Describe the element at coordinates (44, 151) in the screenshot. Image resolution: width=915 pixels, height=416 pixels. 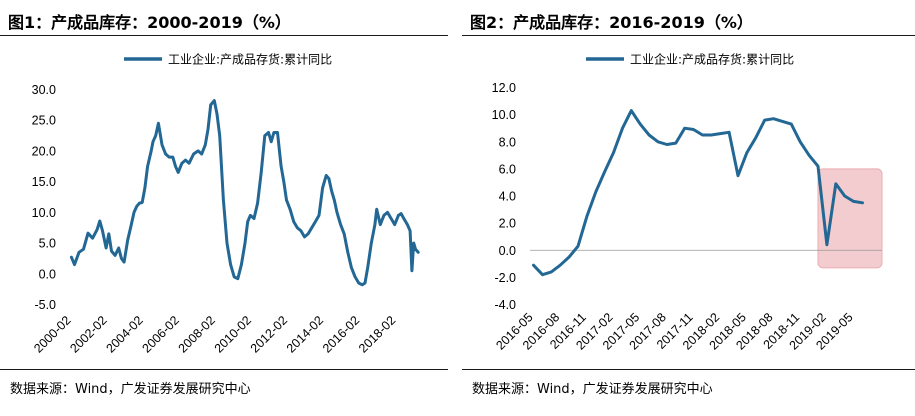
I see `y-tick-label: 20.0` at that location.